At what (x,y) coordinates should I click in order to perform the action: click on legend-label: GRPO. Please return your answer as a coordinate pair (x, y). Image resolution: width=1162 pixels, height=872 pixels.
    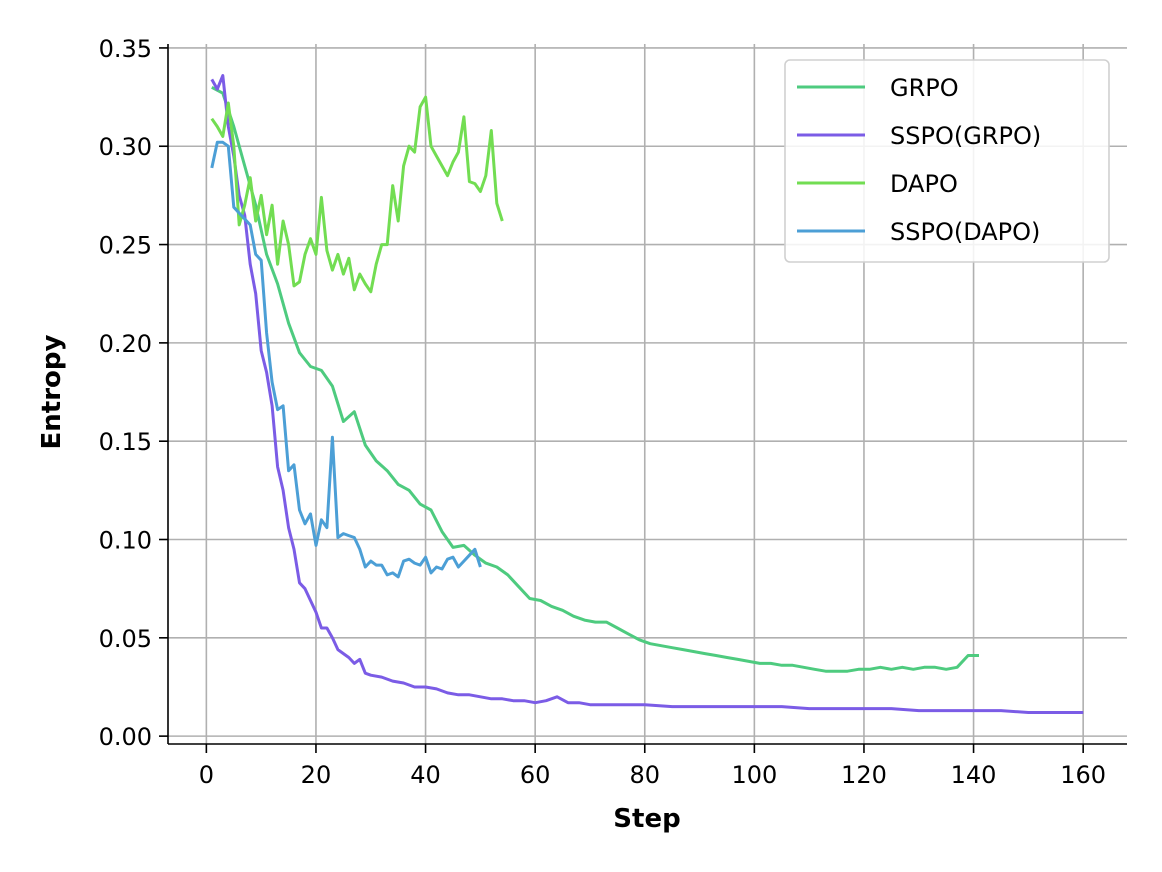
    Looking at the image, I should click on (924, 88).